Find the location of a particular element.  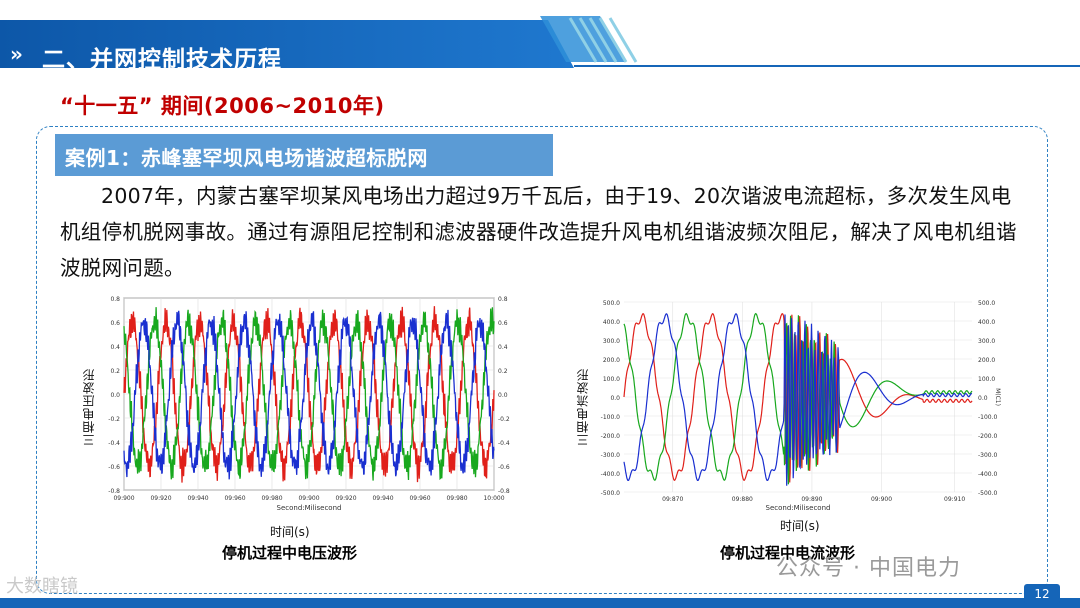

site-watermark: 大数瞎镜 is located at coordinates (42, 586).